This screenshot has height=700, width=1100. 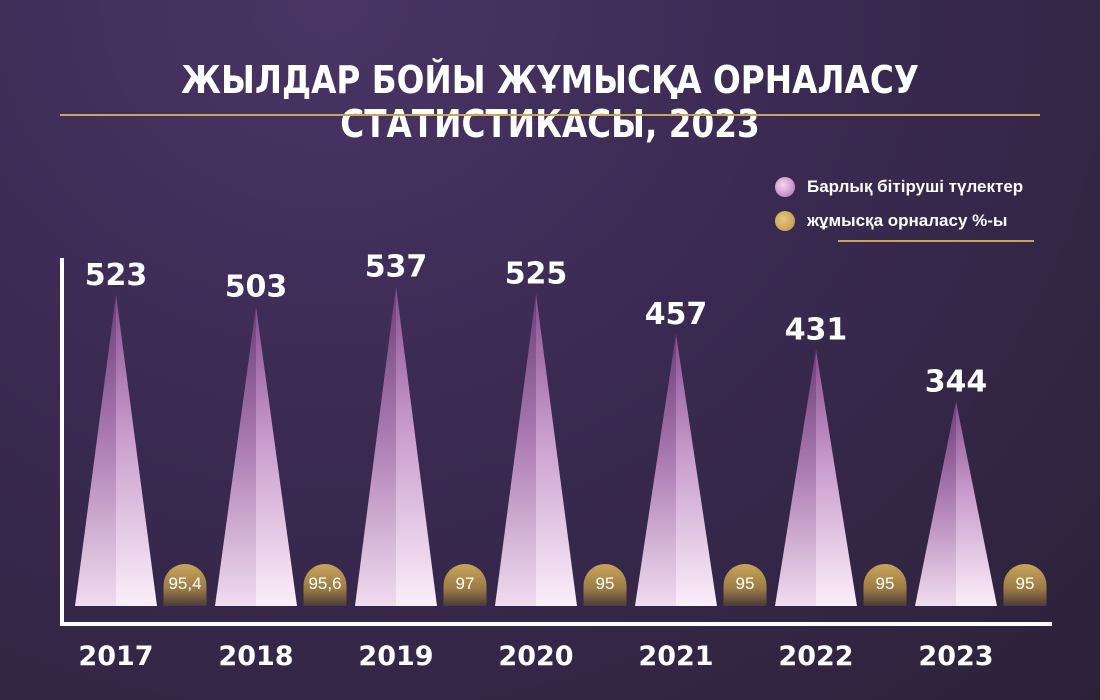 I want to click on graduates-value-label-2018: 503, so click(x=256, y=287).